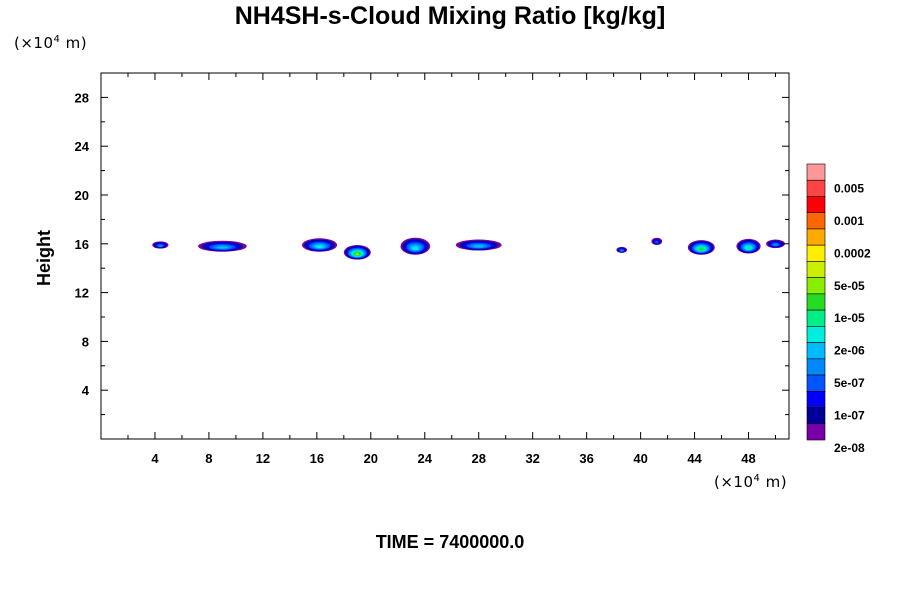 The image size is (900, 600). What do you see at coordinates (757, 478) in the screenshot?
I see `x-unit-exponent: 4` at bounding box center [757, 478].